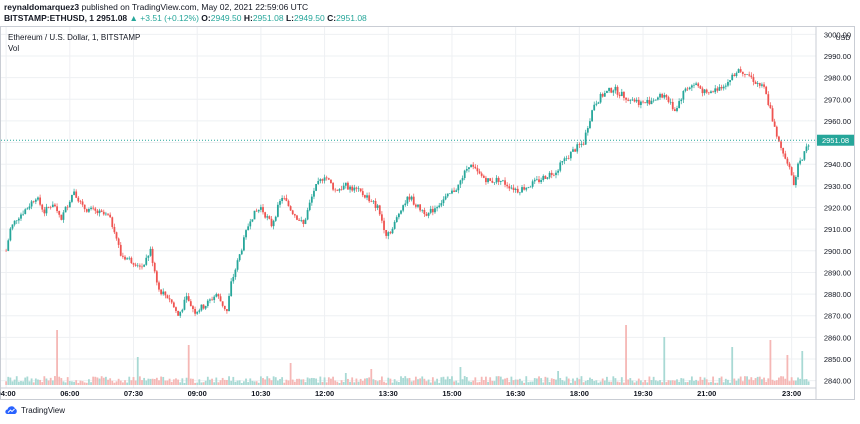  I want to click on price-tick-label: 2970.00, so click(837, 99).